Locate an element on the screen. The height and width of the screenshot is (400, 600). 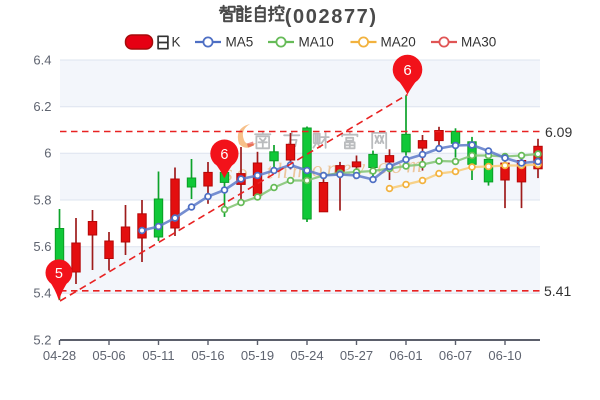
svg-text: 6.2 is located at coordinates (42, 106).